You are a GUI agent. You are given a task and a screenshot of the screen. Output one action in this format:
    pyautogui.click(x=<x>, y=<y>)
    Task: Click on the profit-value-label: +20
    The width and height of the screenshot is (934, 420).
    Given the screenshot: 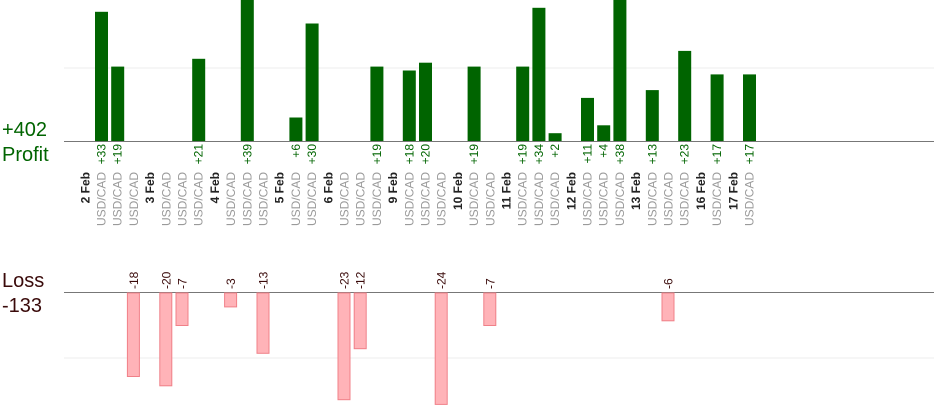 What is the action you would take?
    pyautogui.click(x=426, y=154)
    